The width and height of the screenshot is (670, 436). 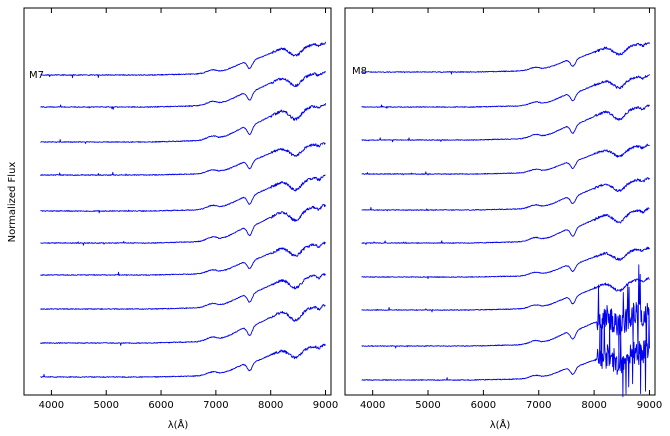 I want to click on left-x-axis-label: λ(Å), so click(x=178, y=424).